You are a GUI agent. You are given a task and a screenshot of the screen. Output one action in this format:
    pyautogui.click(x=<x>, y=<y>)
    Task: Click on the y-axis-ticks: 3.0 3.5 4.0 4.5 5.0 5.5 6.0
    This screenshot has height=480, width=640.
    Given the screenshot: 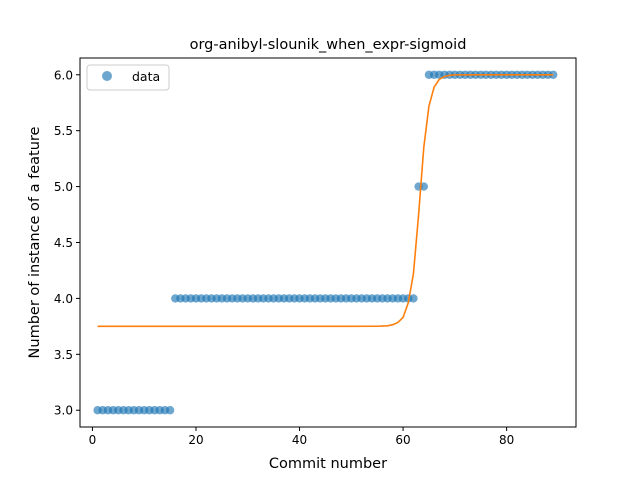 What is the action you would take?
    pyautogui.click(x=67, y=243)
    